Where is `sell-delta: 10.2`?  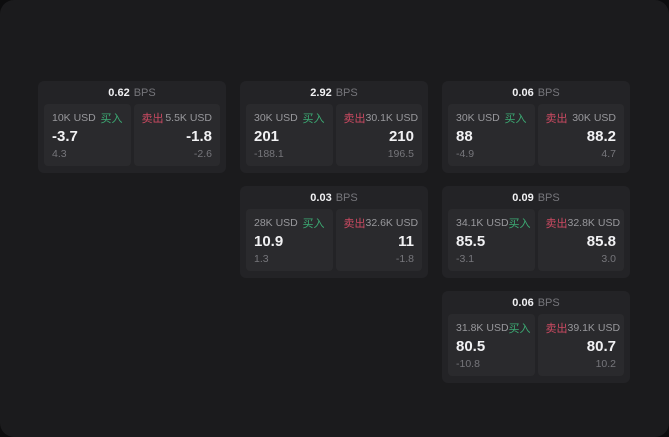 sell-delta: 10.2 is located at coordinates (605, 364).